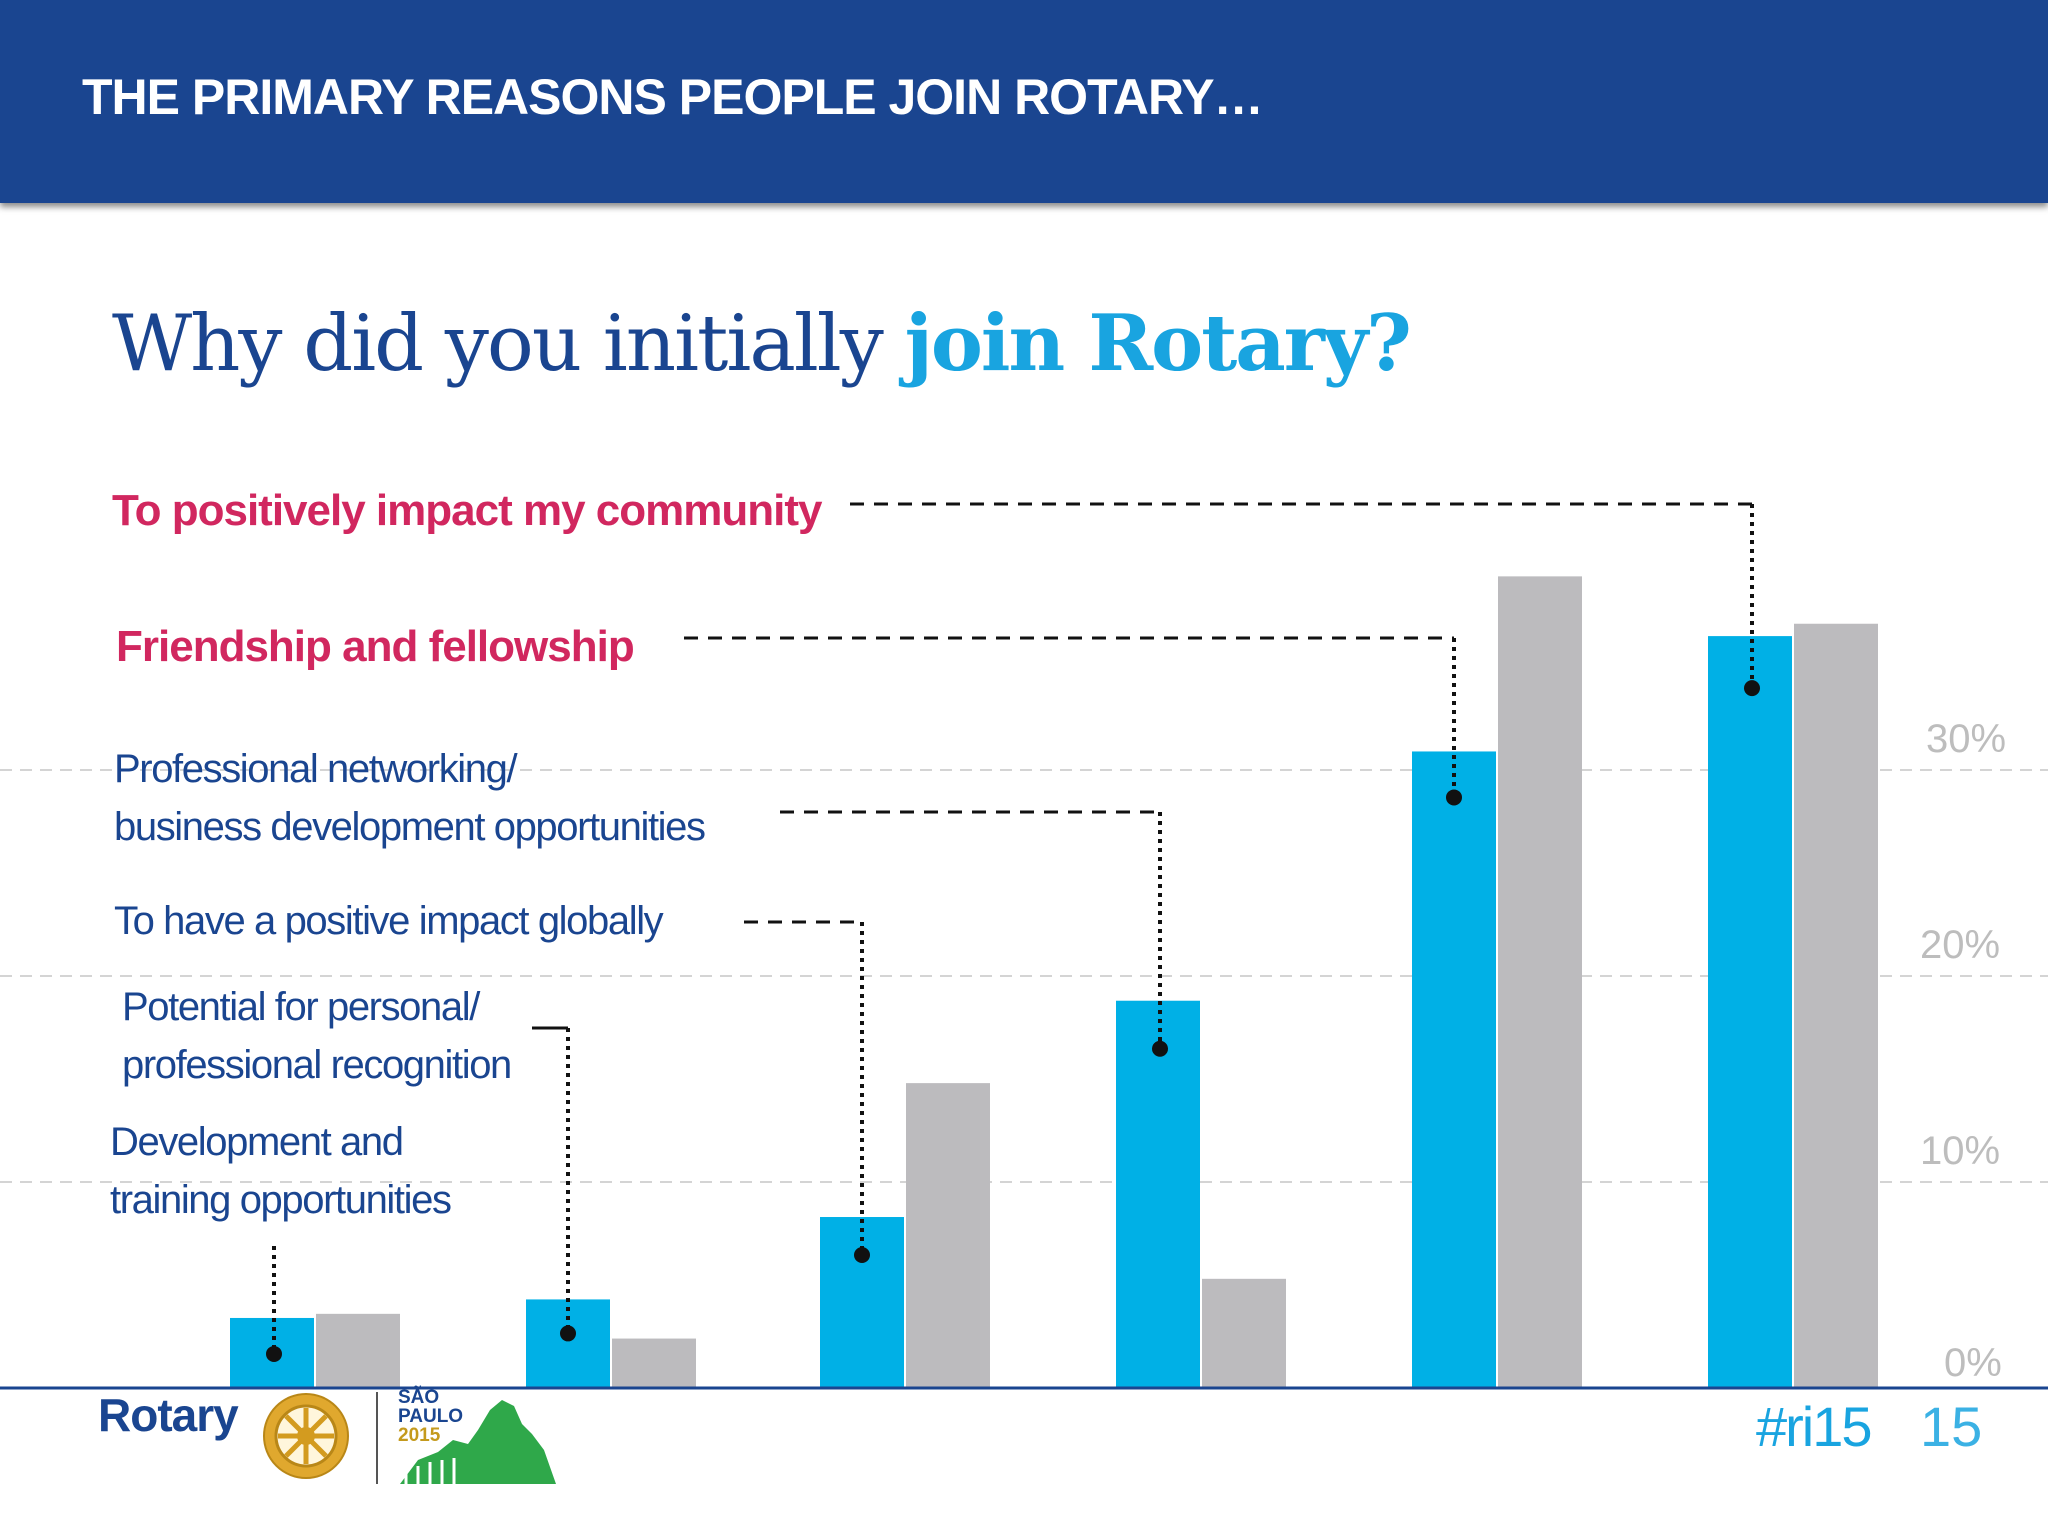  What do you see at coordinates (317, 1065) in the screenshot?
I see `category-label-line: professional recognition` at bounding box center [317, 1065].